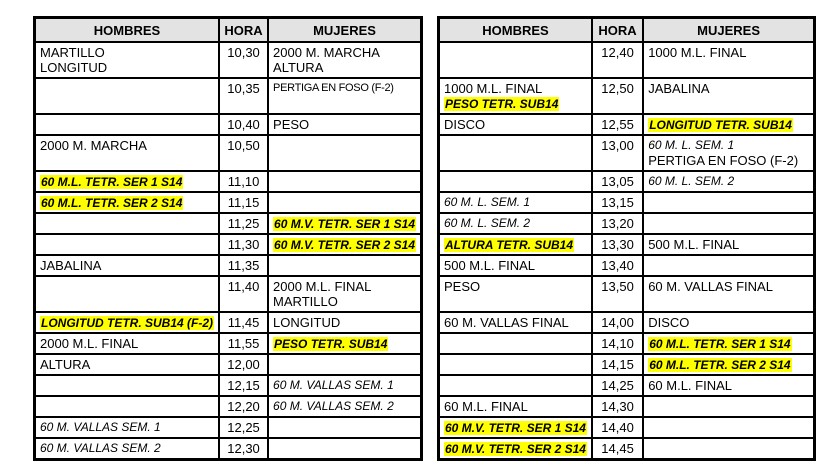 This screenshot has width=816, height=466. I want to click on hora-cell: 12,00, so click(244, 364).